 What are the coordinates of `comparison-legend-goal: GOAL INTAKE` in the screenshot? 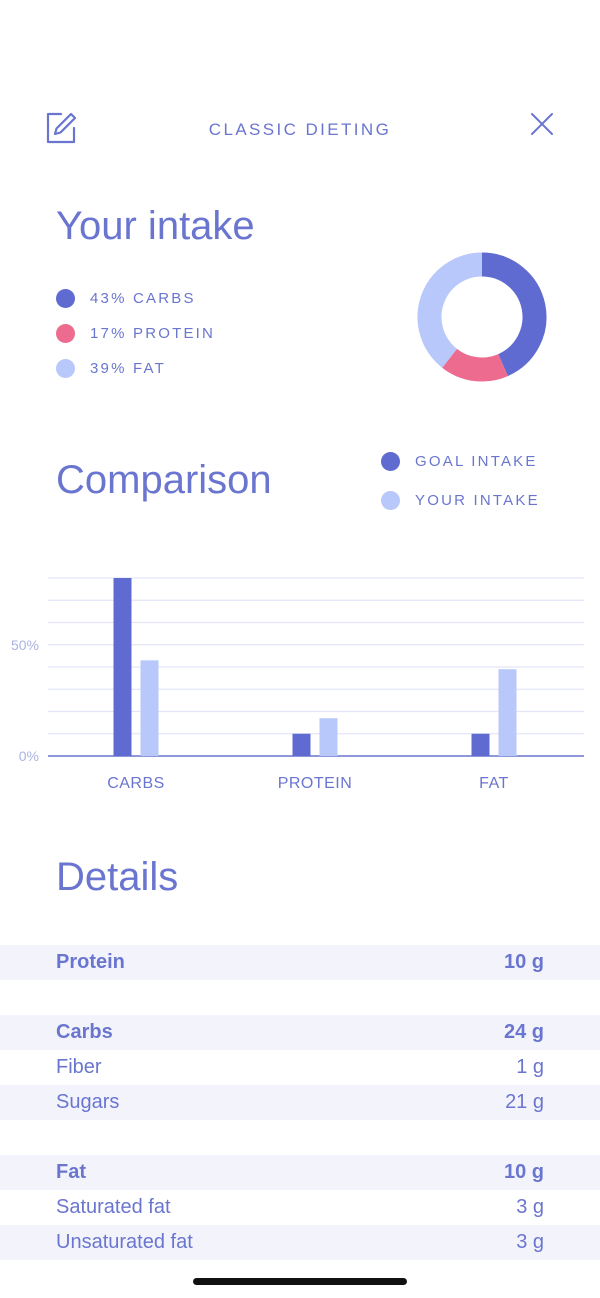 It's located at (459, 461).